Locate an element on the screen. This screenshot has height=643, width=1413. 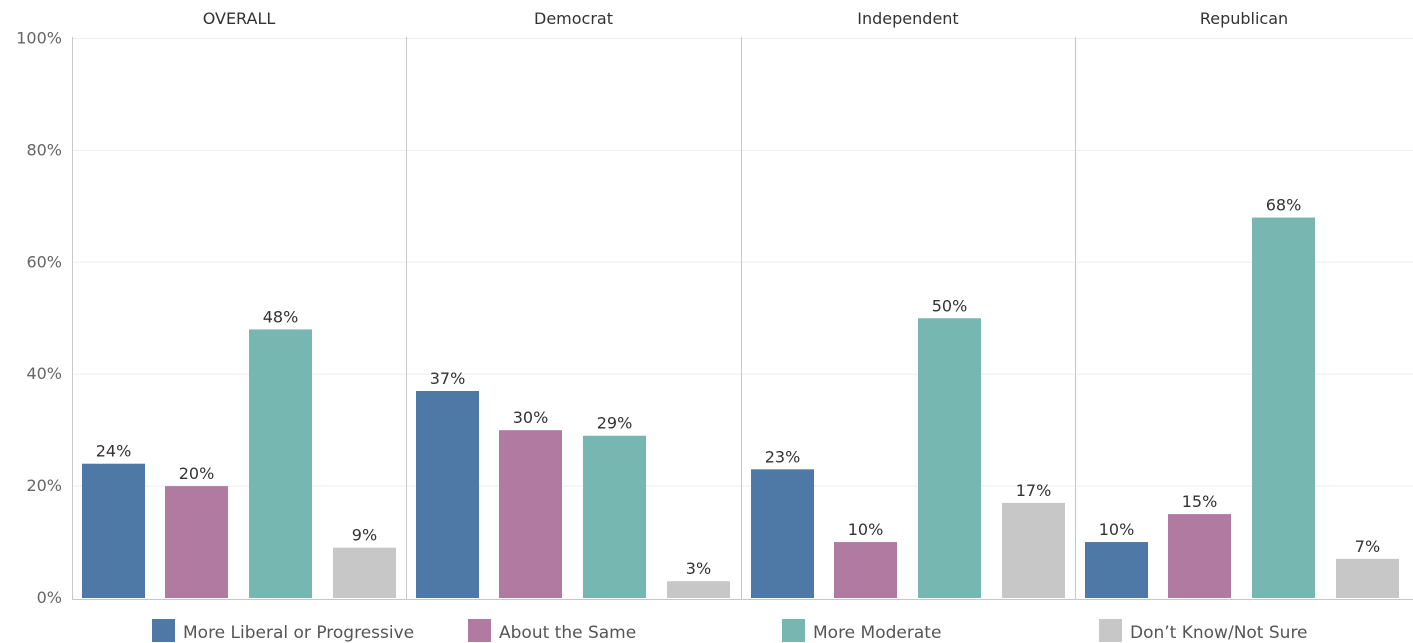
bar-value-label: 48% is located at coordinates (281, 316).